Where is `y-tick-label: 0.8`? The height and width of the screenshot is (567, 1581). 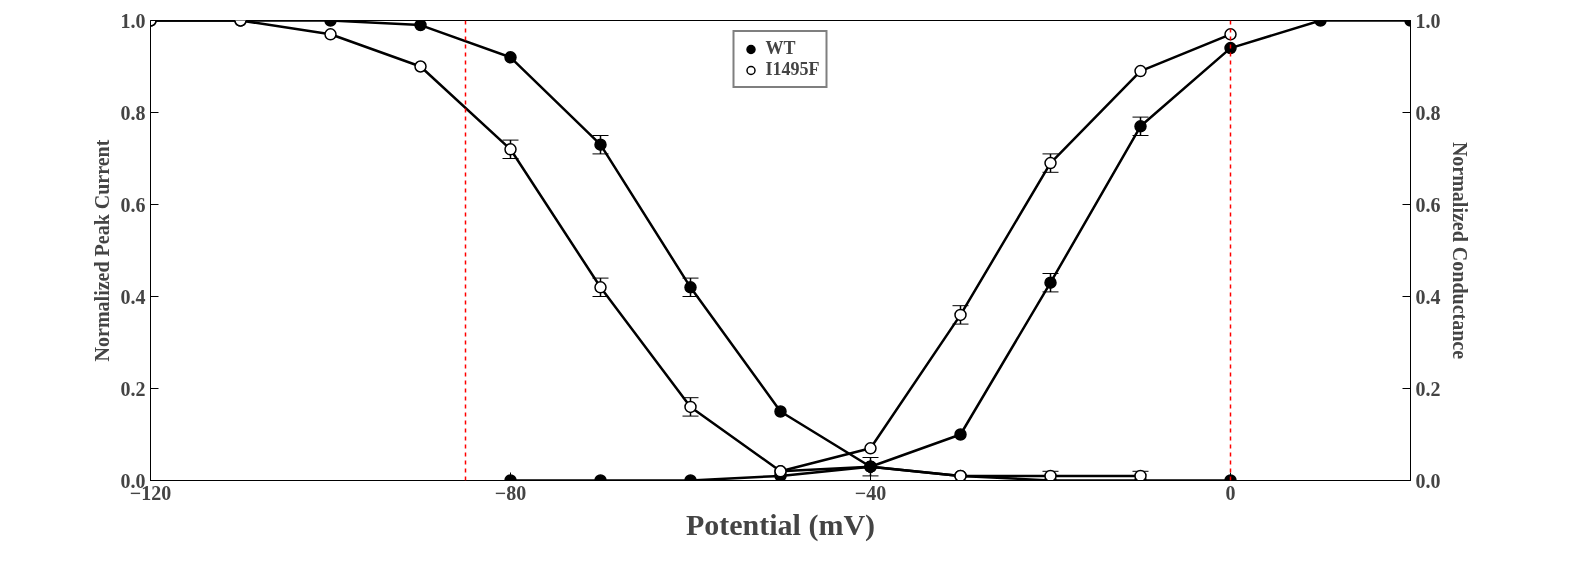 y-tick-label: 0.8 is located at coordinates (133, 112).